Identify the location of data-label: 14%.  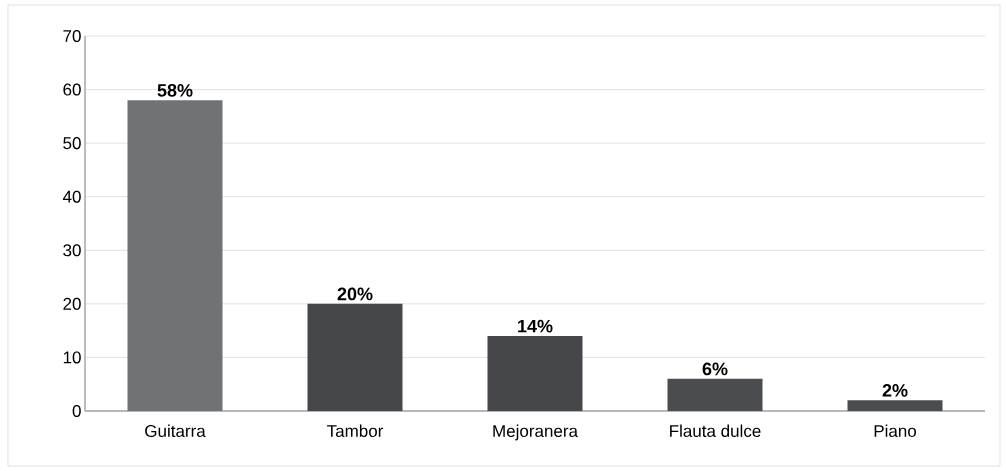
(535, 326).